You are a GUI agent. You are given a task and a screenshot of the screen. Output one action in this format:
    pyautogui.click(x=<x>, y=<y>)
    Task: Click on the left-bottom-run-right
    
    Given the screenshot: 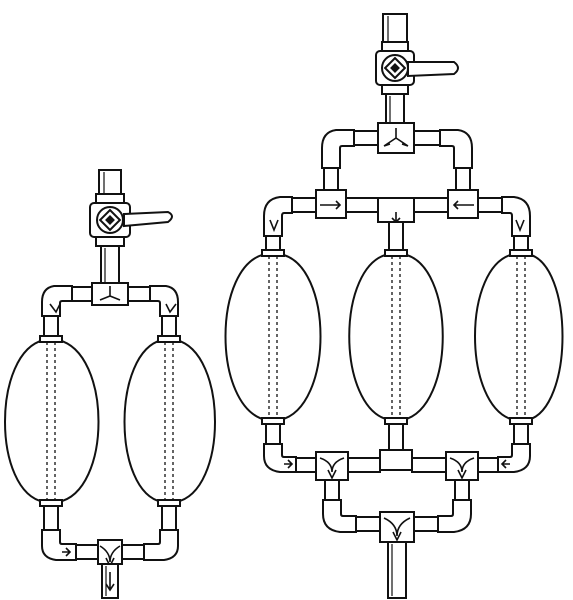 What is the action you would take?
    pyautogui.click(x=132, y=552)
    